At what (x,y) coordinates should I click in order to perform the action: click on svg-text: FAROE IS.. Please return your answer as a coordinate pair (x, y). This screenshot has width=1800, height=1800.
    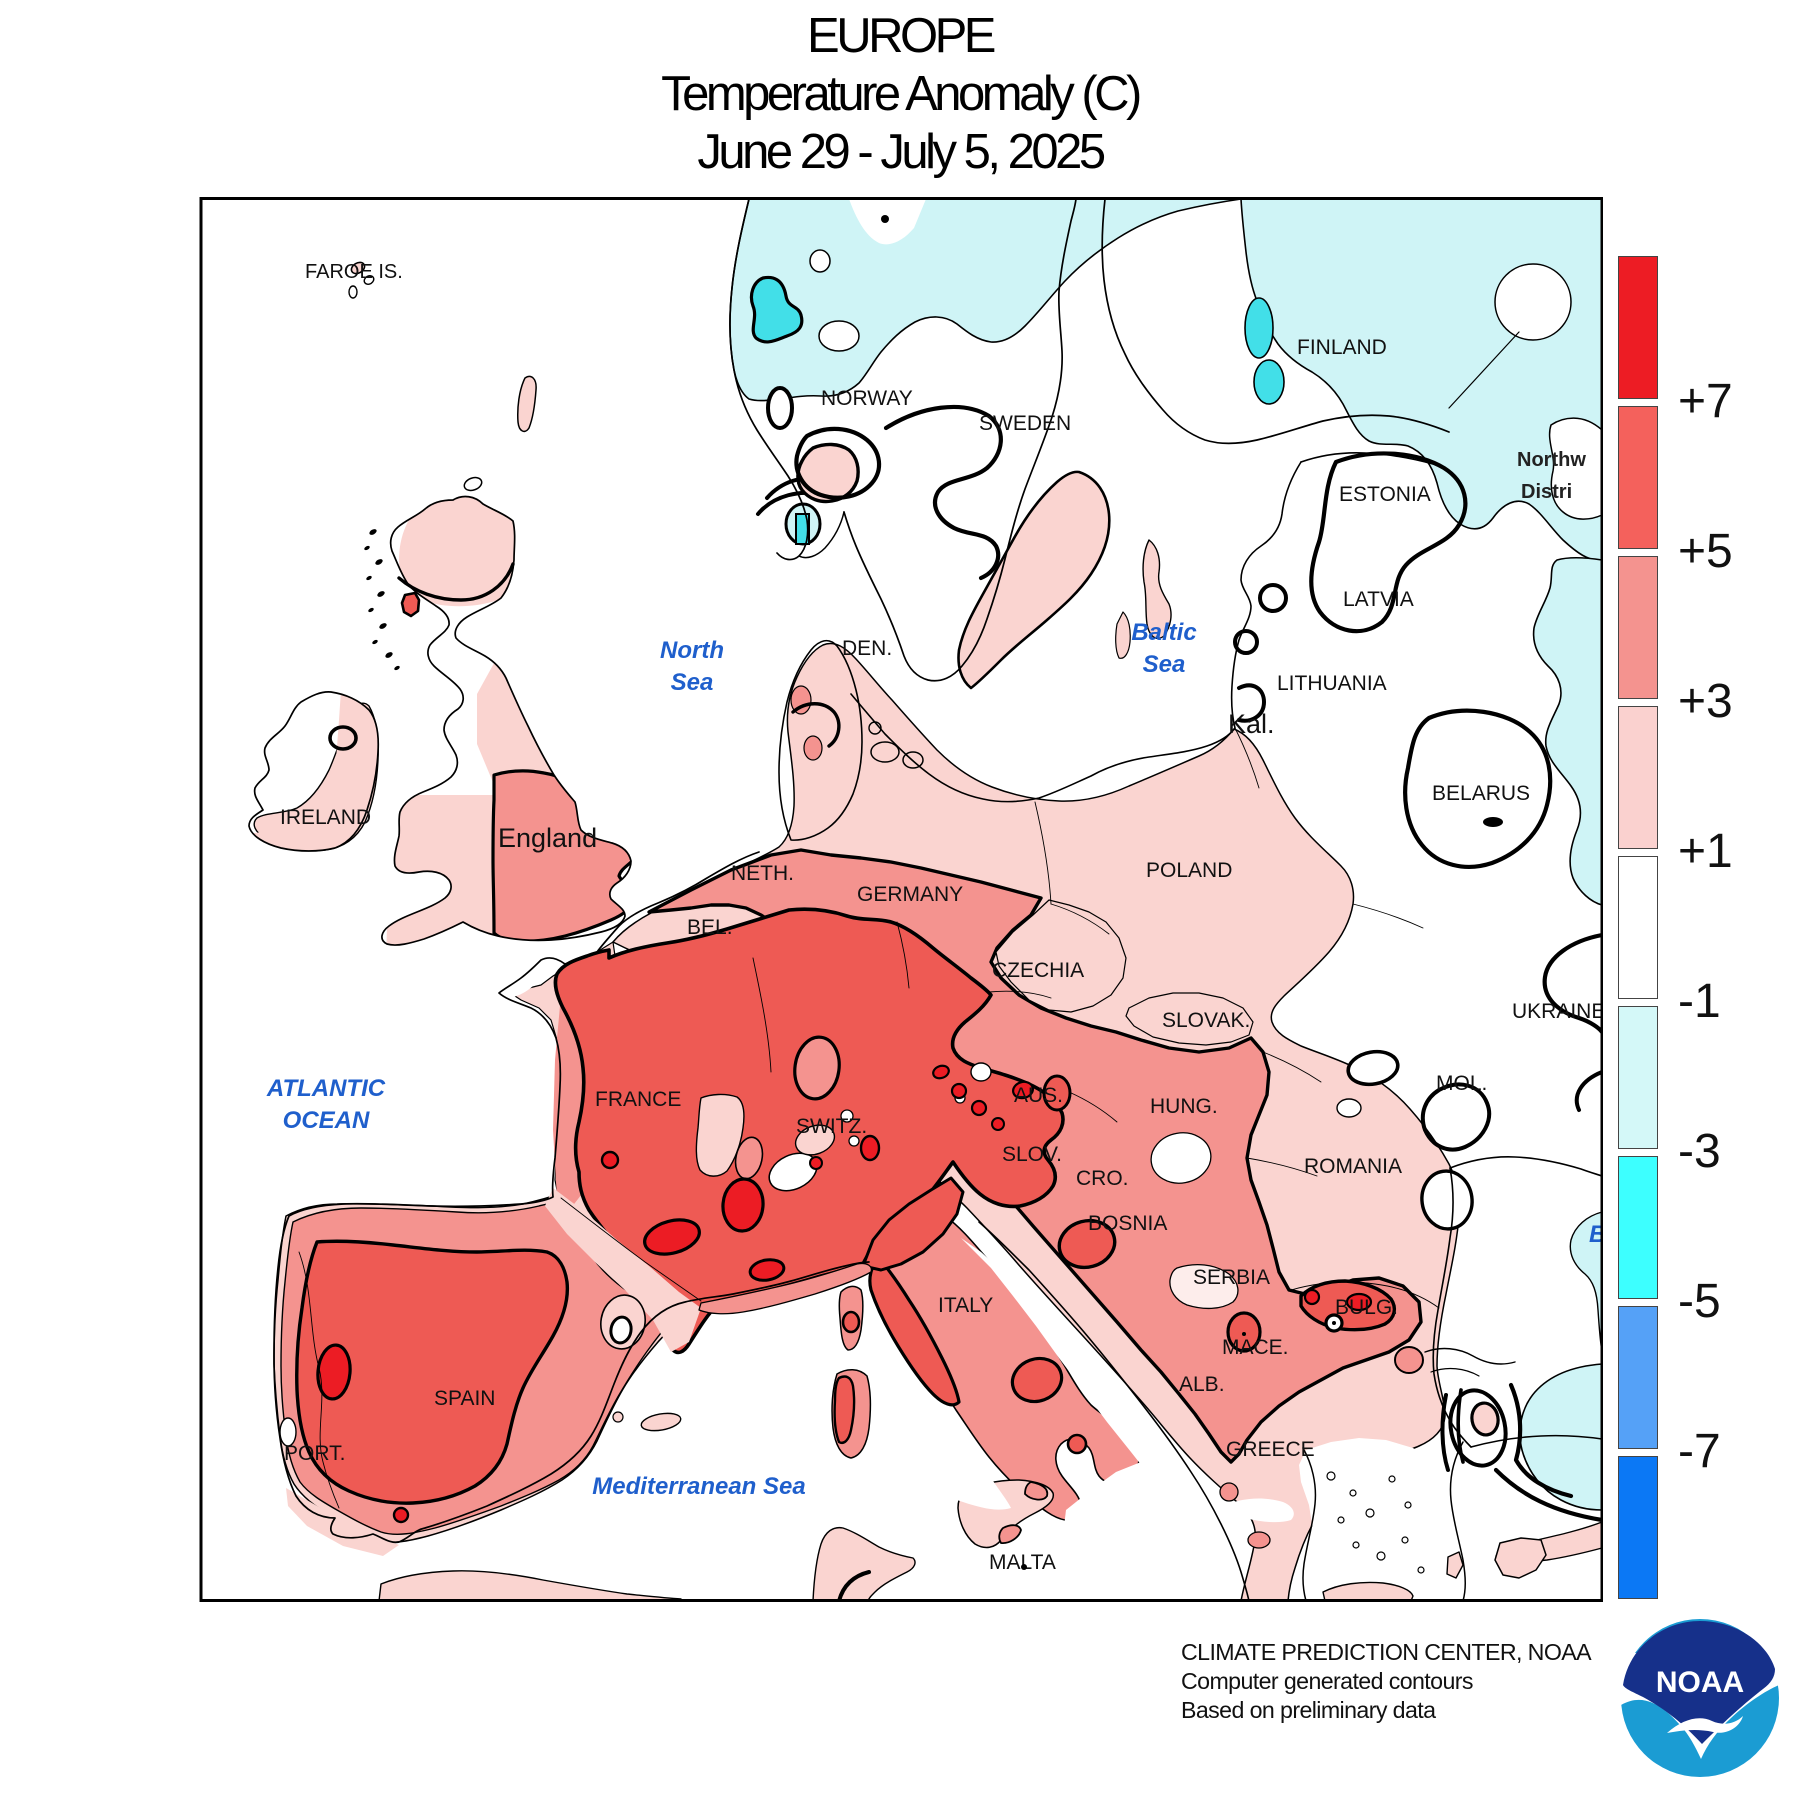
    Looking at the image, I should click on (354, 272).